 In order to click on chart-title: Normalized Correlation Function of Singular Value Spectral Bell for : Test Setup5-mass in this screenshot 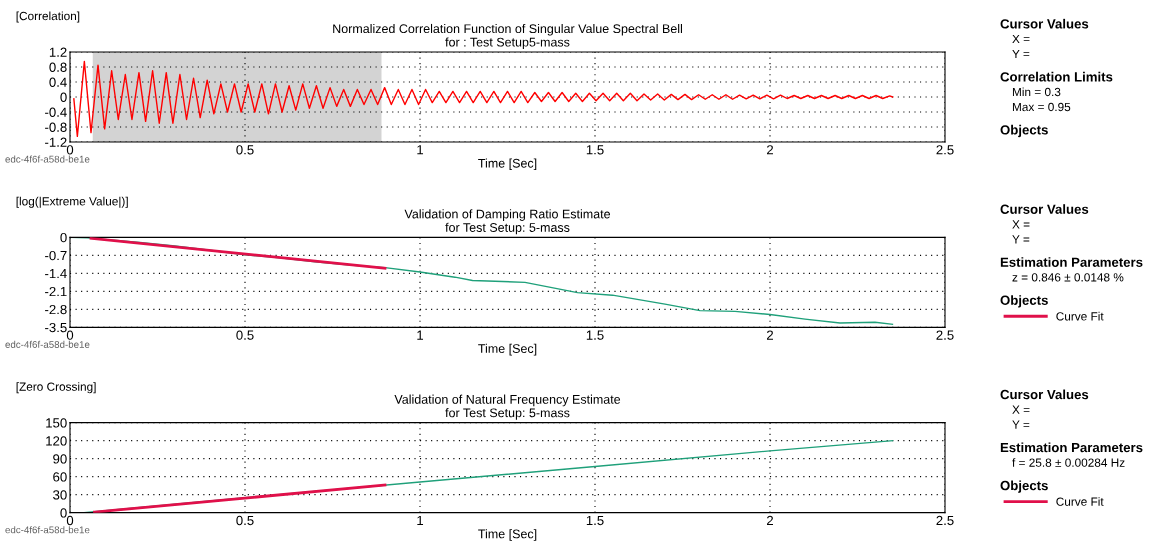, I will do `click(507, 36)`.